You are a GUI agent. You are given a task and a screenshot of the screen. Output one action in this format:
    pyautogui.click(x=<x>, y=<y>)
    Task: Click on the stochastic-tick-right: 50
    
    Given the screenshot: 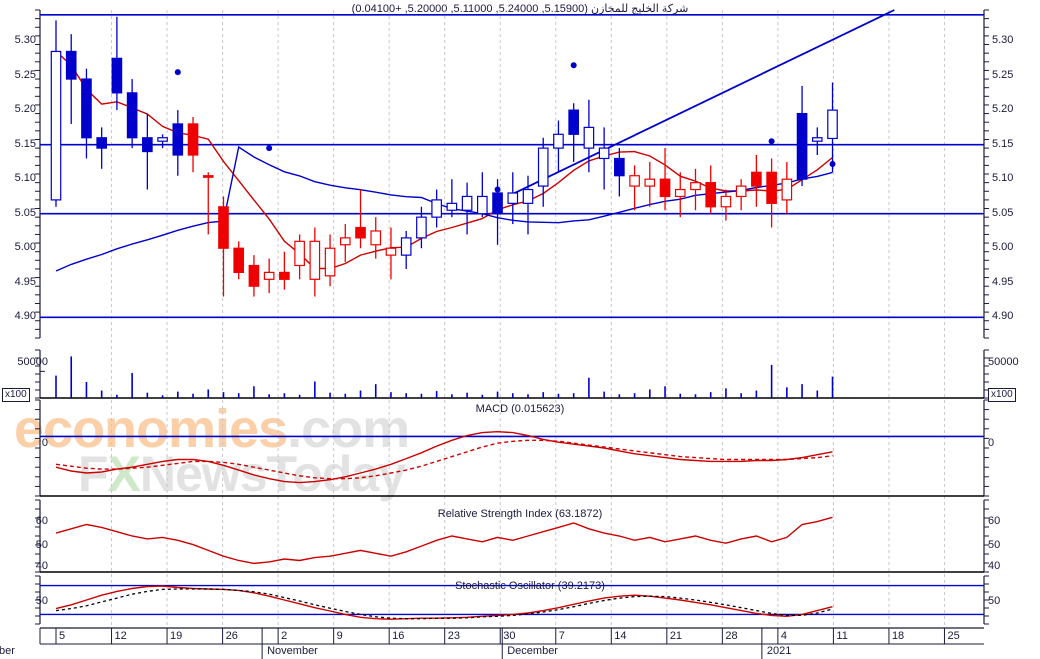 What is the action you would take?
    pyautogui.click(x=994, y=601)
    